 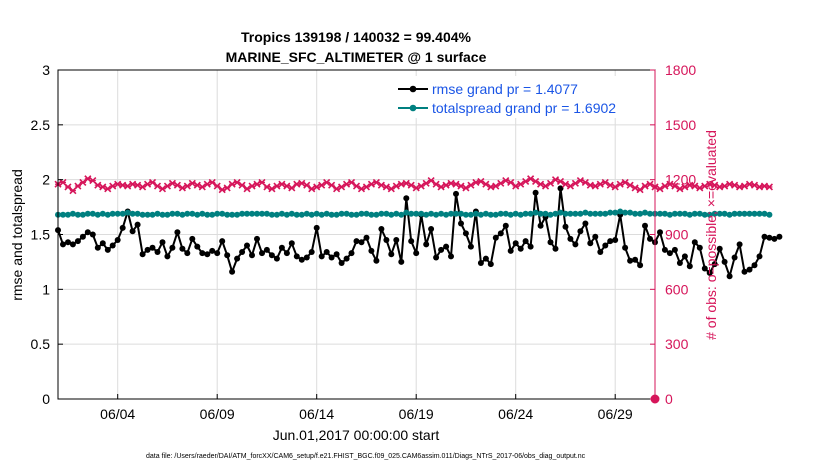 I want to click on right-tick-label: 1500, so click(x=680, y=125).